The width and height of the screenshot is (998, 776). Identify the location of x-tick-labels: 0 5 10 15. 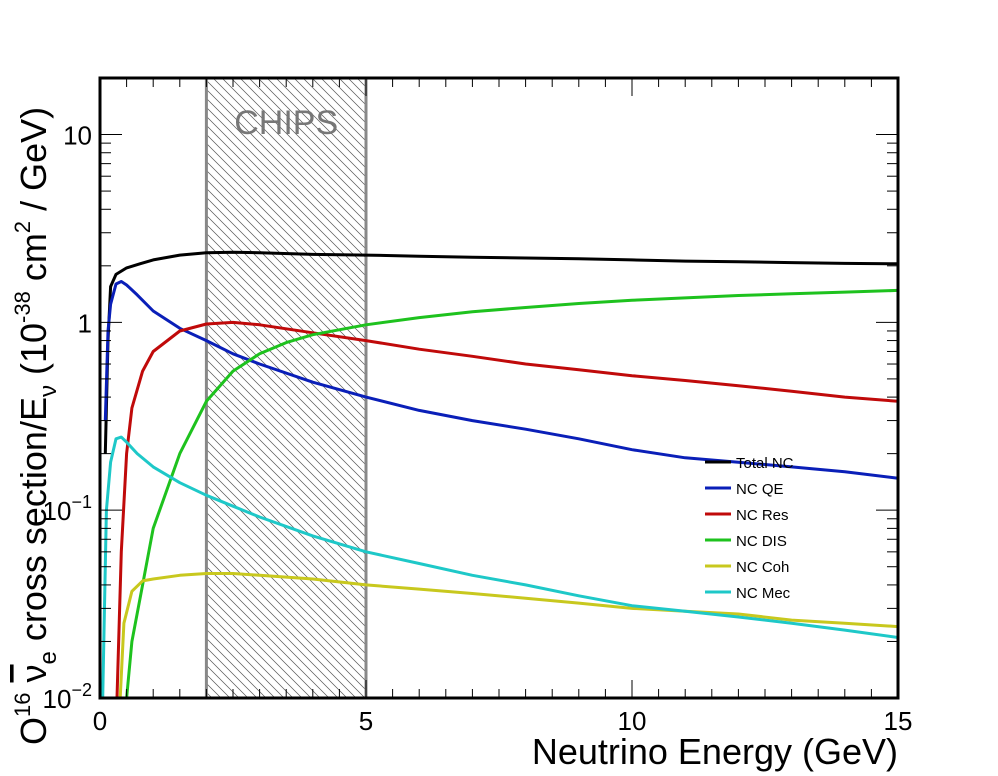
(503, 721).